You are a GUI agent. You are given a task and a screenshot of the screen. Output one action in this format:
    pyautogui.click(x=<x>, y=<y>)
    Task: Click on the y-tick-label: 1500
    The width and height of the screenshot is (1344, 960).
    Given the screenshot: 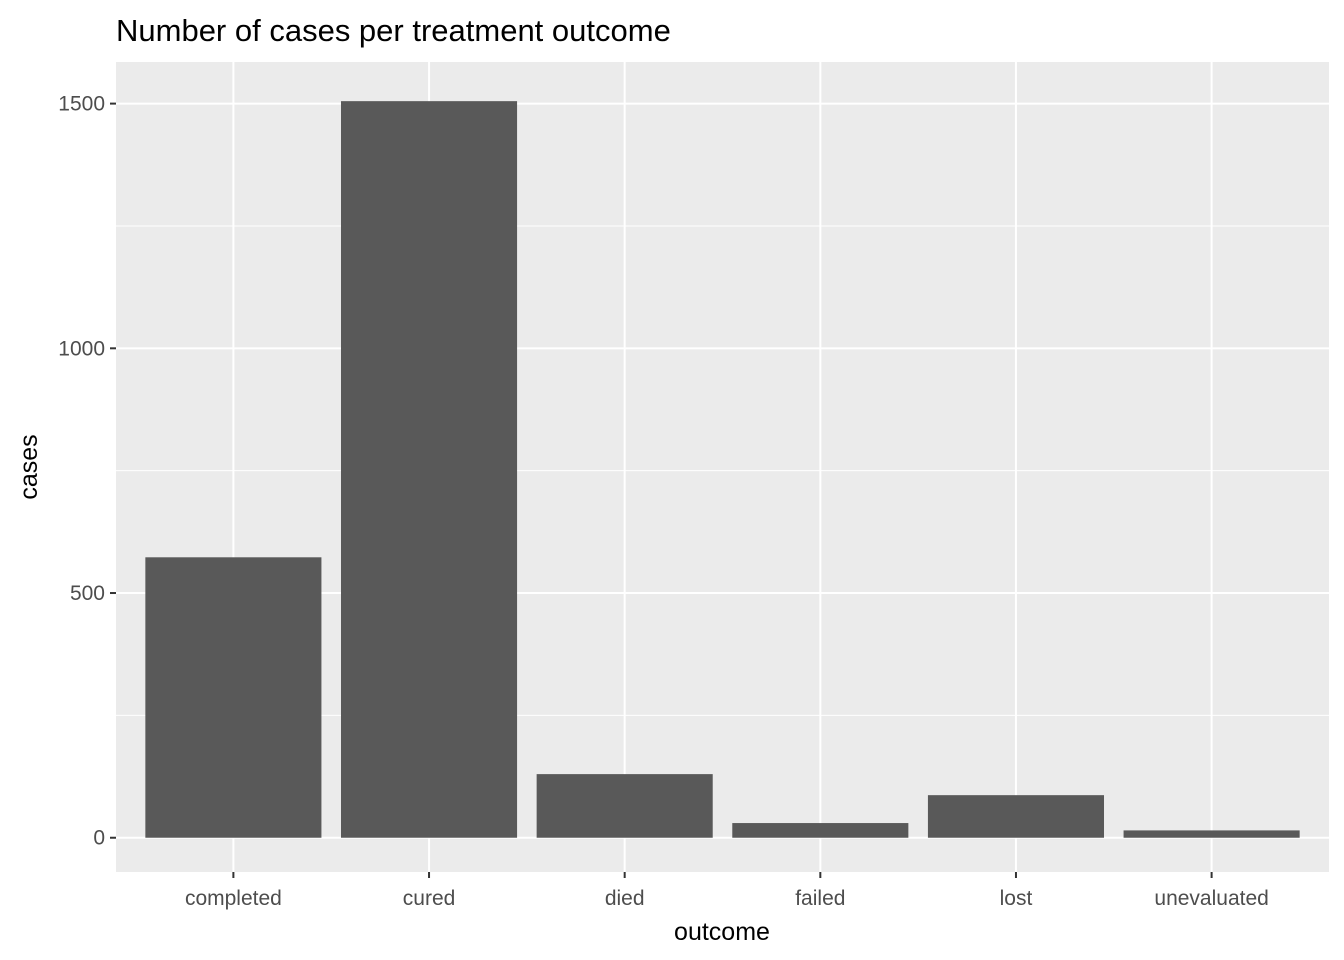 What is the action you would take?
    pyautogui.click(x=81, y=104)
    